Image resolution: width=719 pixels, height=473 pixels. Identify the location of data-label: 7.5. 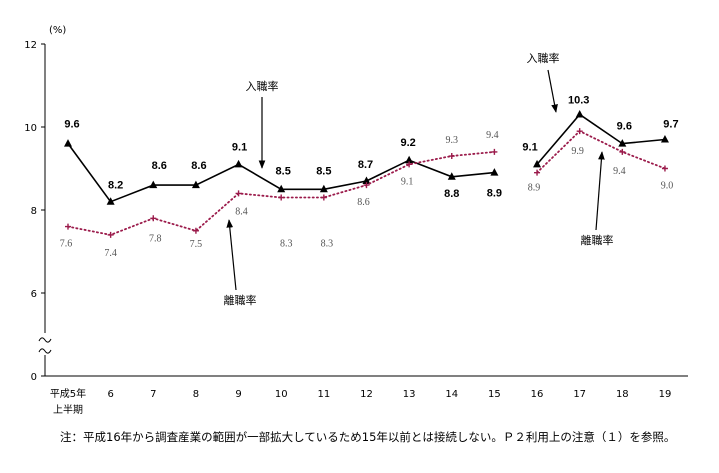
(196, 244).